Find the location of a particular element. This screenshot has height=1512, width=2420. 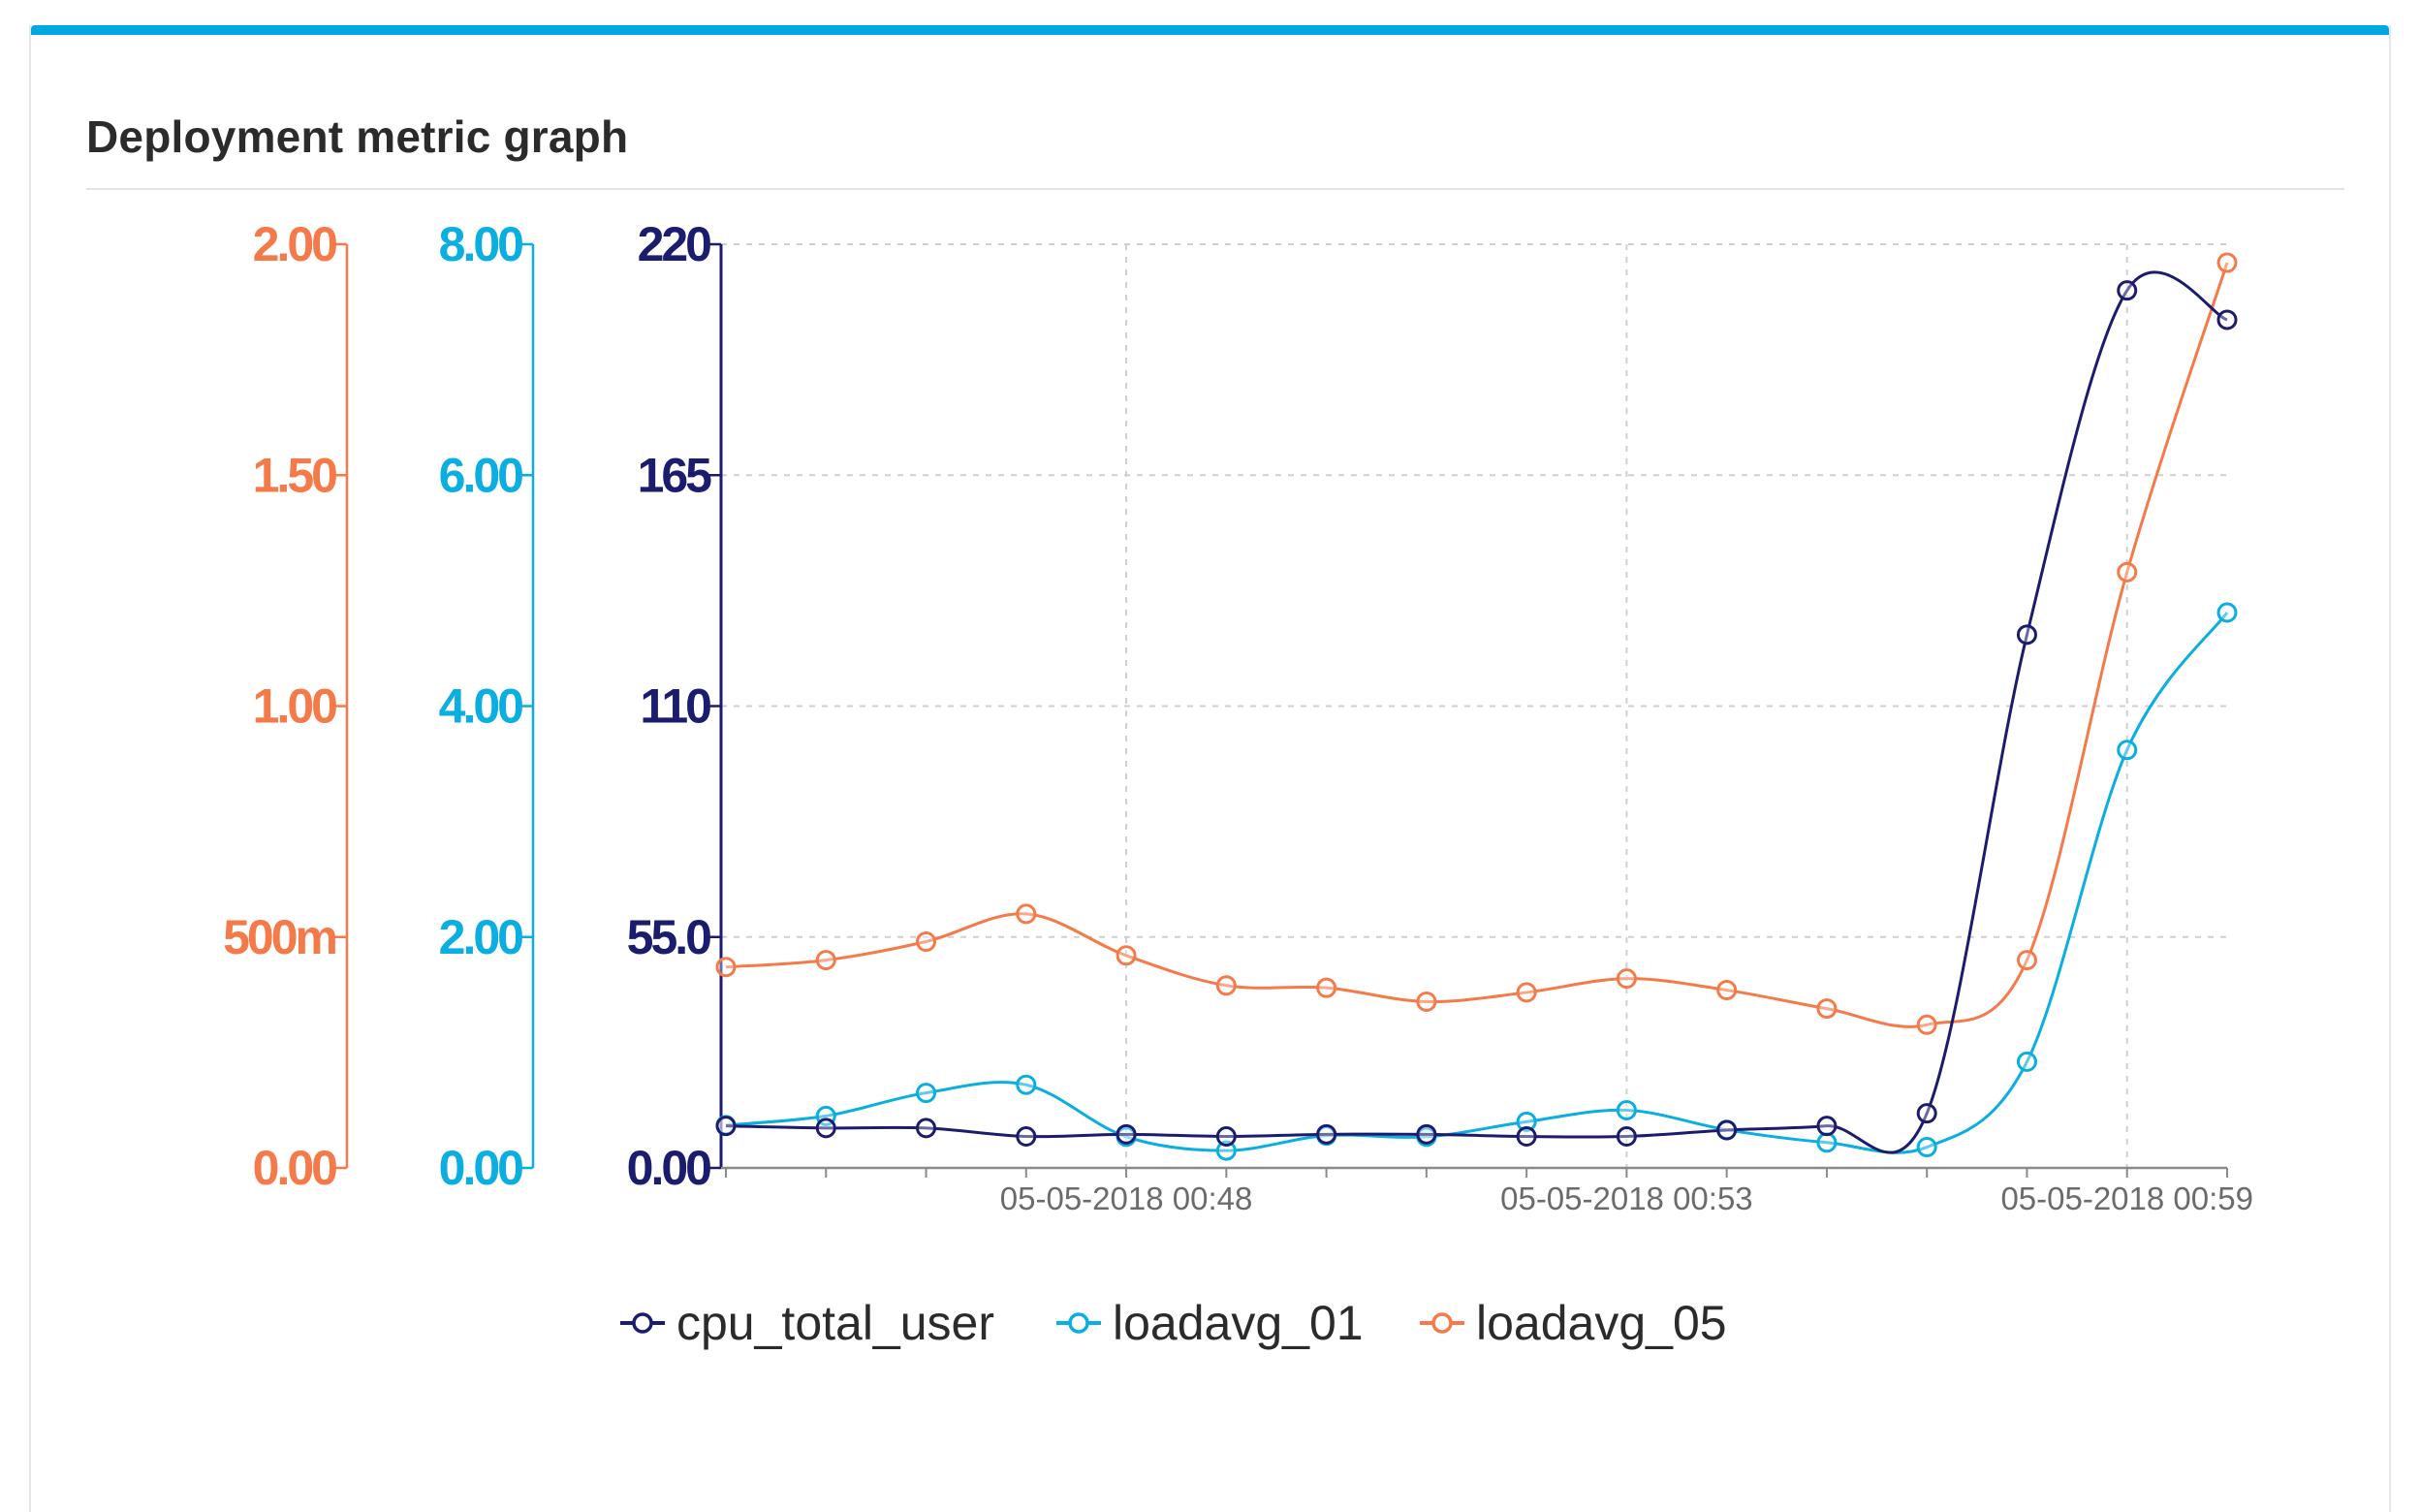

card-title: Deployment metric graph is located at coordinates (357, 136).